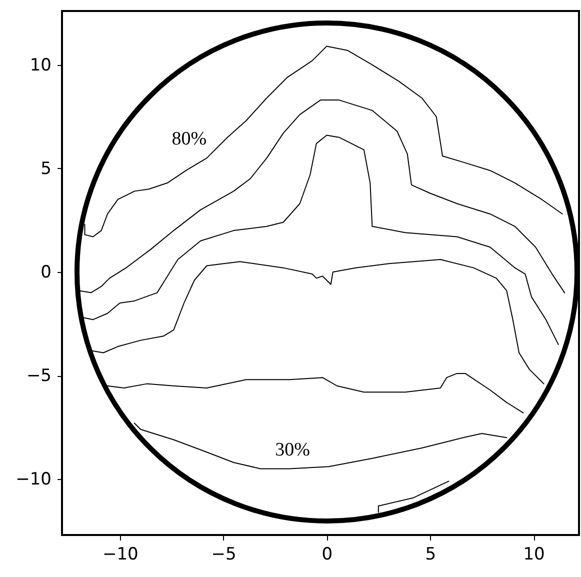  I want to click on annotation: 80%, so click(189, 139).